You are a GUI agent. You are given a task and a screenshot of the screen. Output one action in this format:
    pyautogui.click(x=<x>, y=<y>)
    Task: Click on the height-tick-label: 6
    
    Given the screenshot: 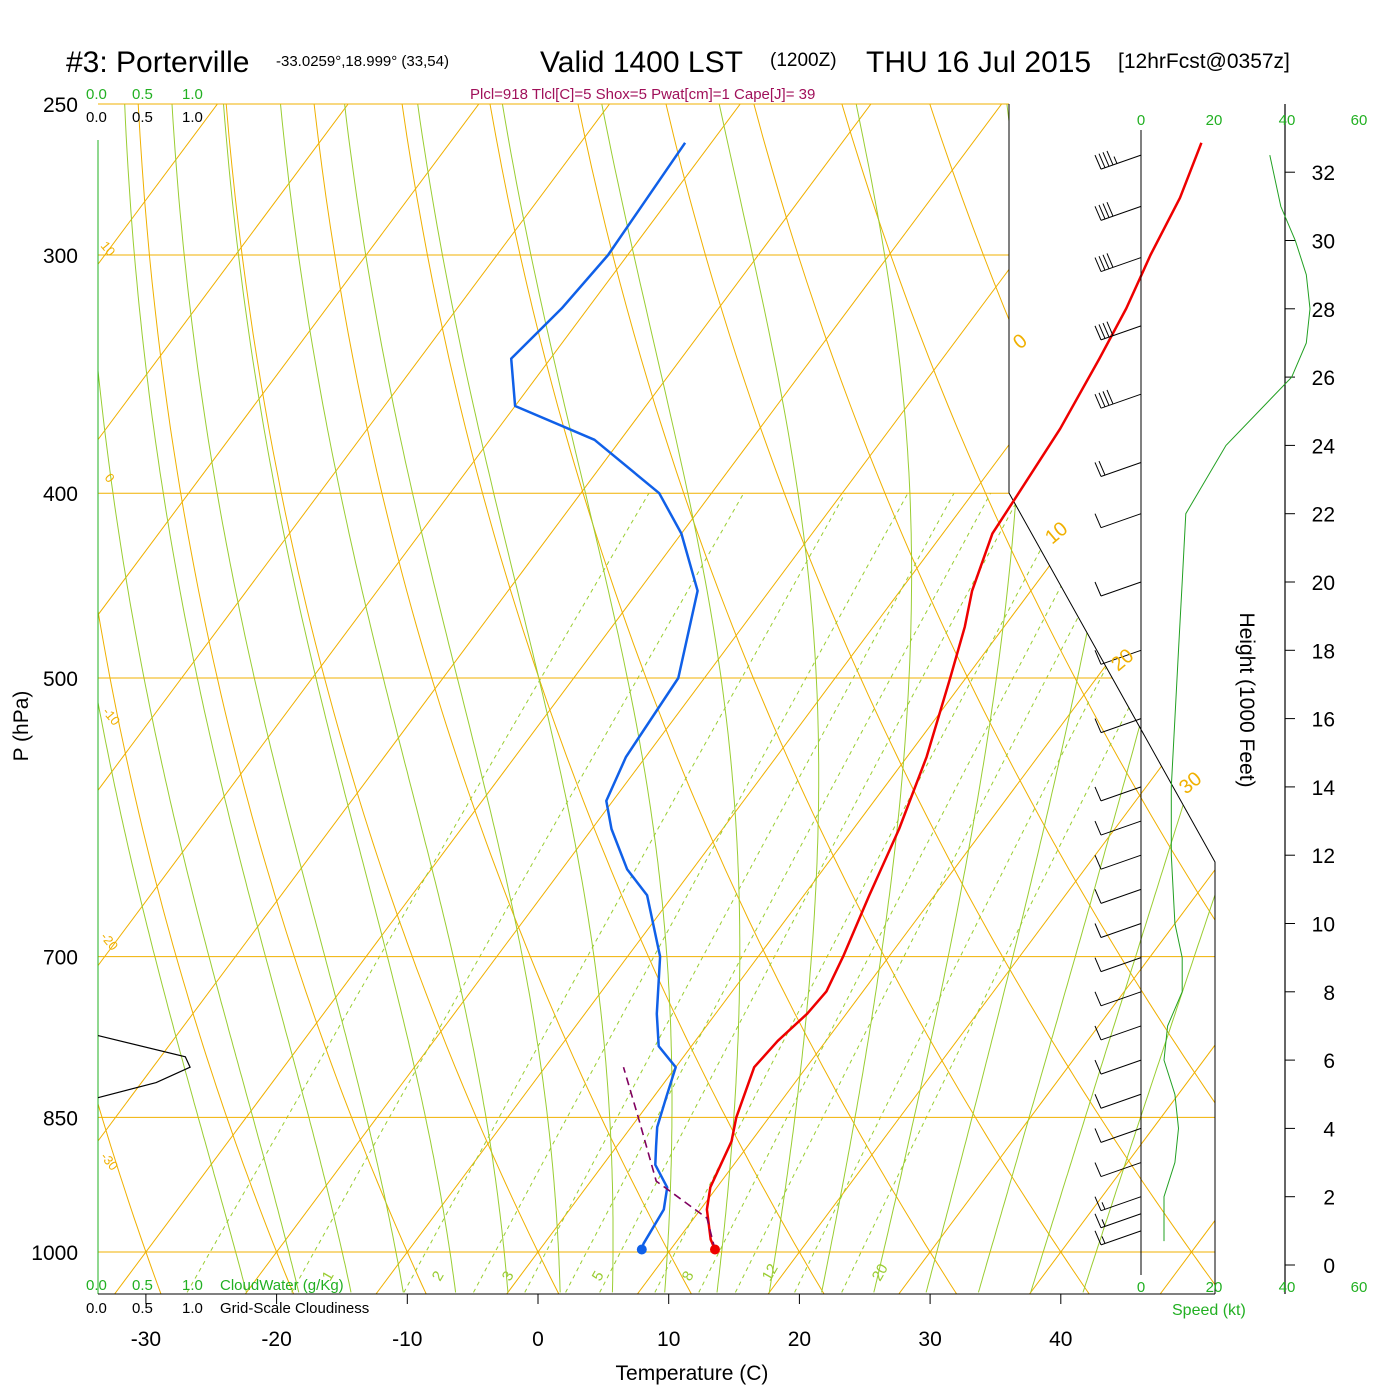 What is the action you would take?
    pyautogui.click(x=1329, y=1061)
    